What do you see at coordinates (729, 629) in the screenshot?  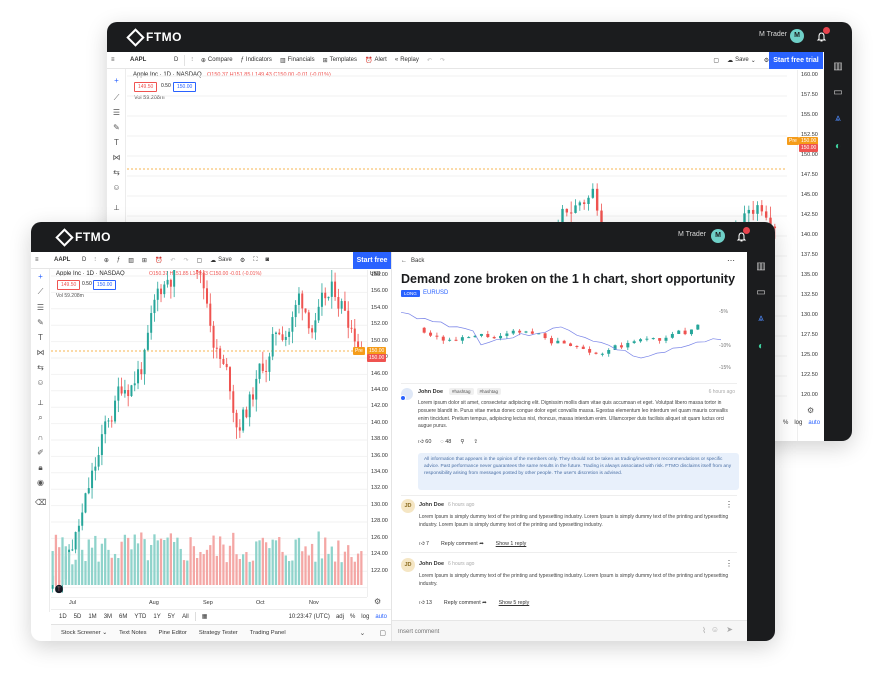 I see `send-icon: ➤` at bounding box center [729, 629].